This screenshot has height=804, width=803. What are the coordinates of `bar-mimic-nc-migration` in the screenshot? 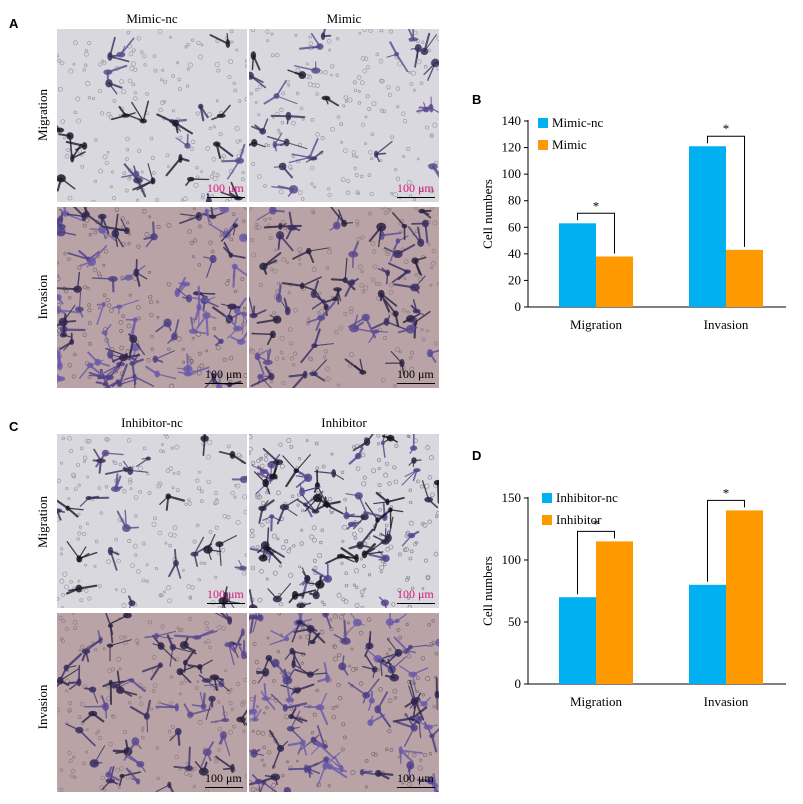 It's located at (577, 265).